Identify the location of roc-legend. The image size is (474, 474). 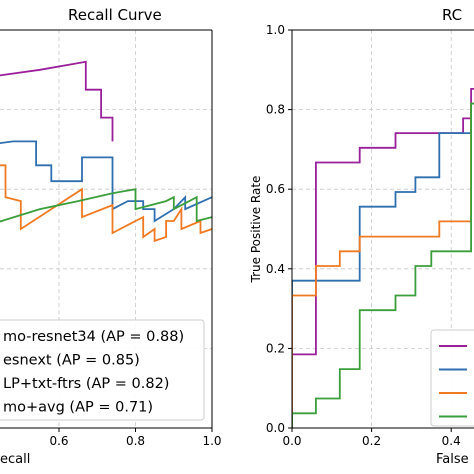
(452, 378).